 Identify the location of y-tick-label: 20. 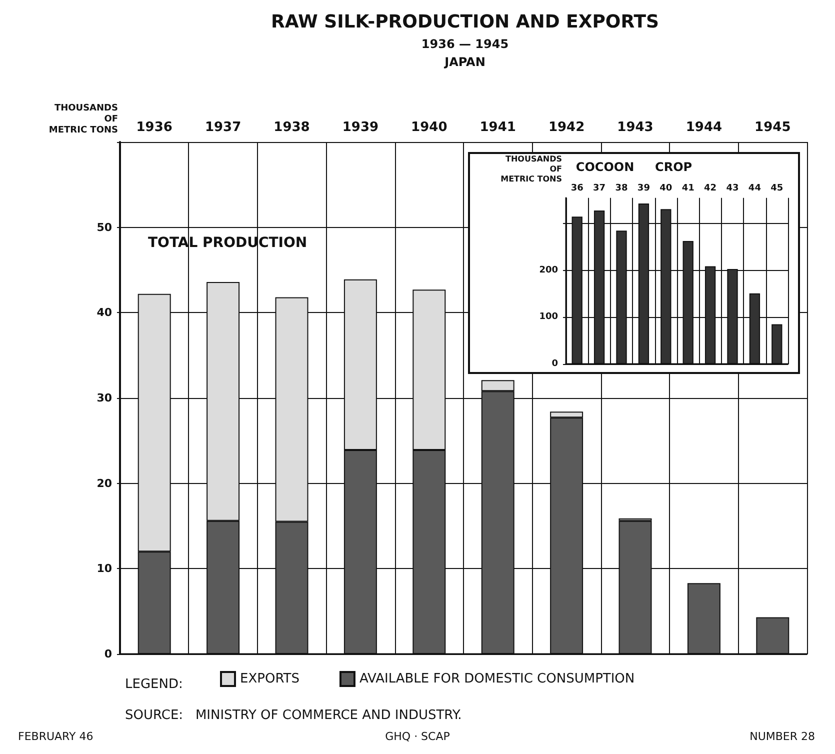
(104, 483).